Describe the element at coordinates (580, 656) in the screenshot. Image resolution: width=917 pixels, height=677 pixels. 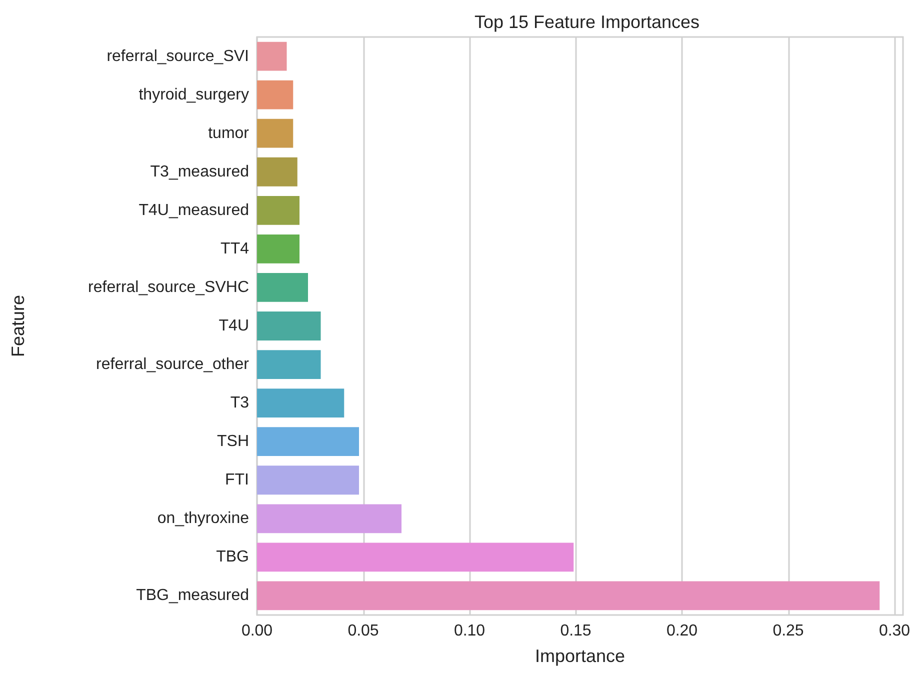
I see `x-axis-title: Importance` at that location.